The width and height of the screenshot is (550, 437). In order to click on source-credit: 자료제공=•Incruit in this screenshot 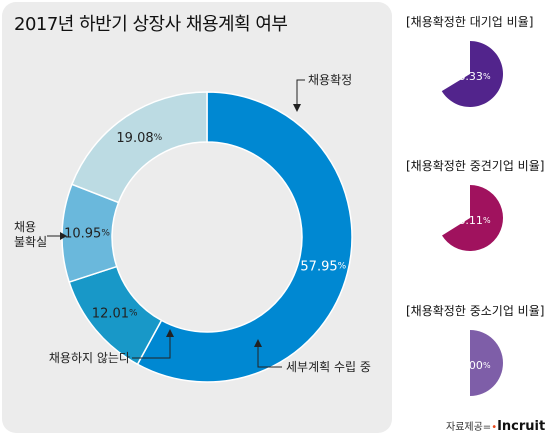, I will do `click(495, 426)`.